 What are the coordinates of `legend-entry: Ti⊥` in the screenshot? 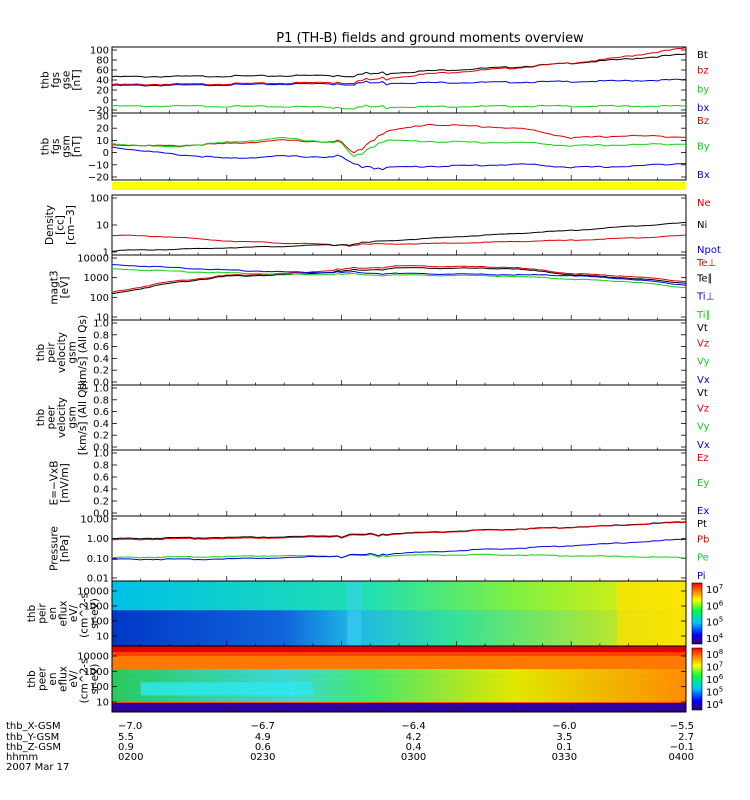 It's located at (705, 297).